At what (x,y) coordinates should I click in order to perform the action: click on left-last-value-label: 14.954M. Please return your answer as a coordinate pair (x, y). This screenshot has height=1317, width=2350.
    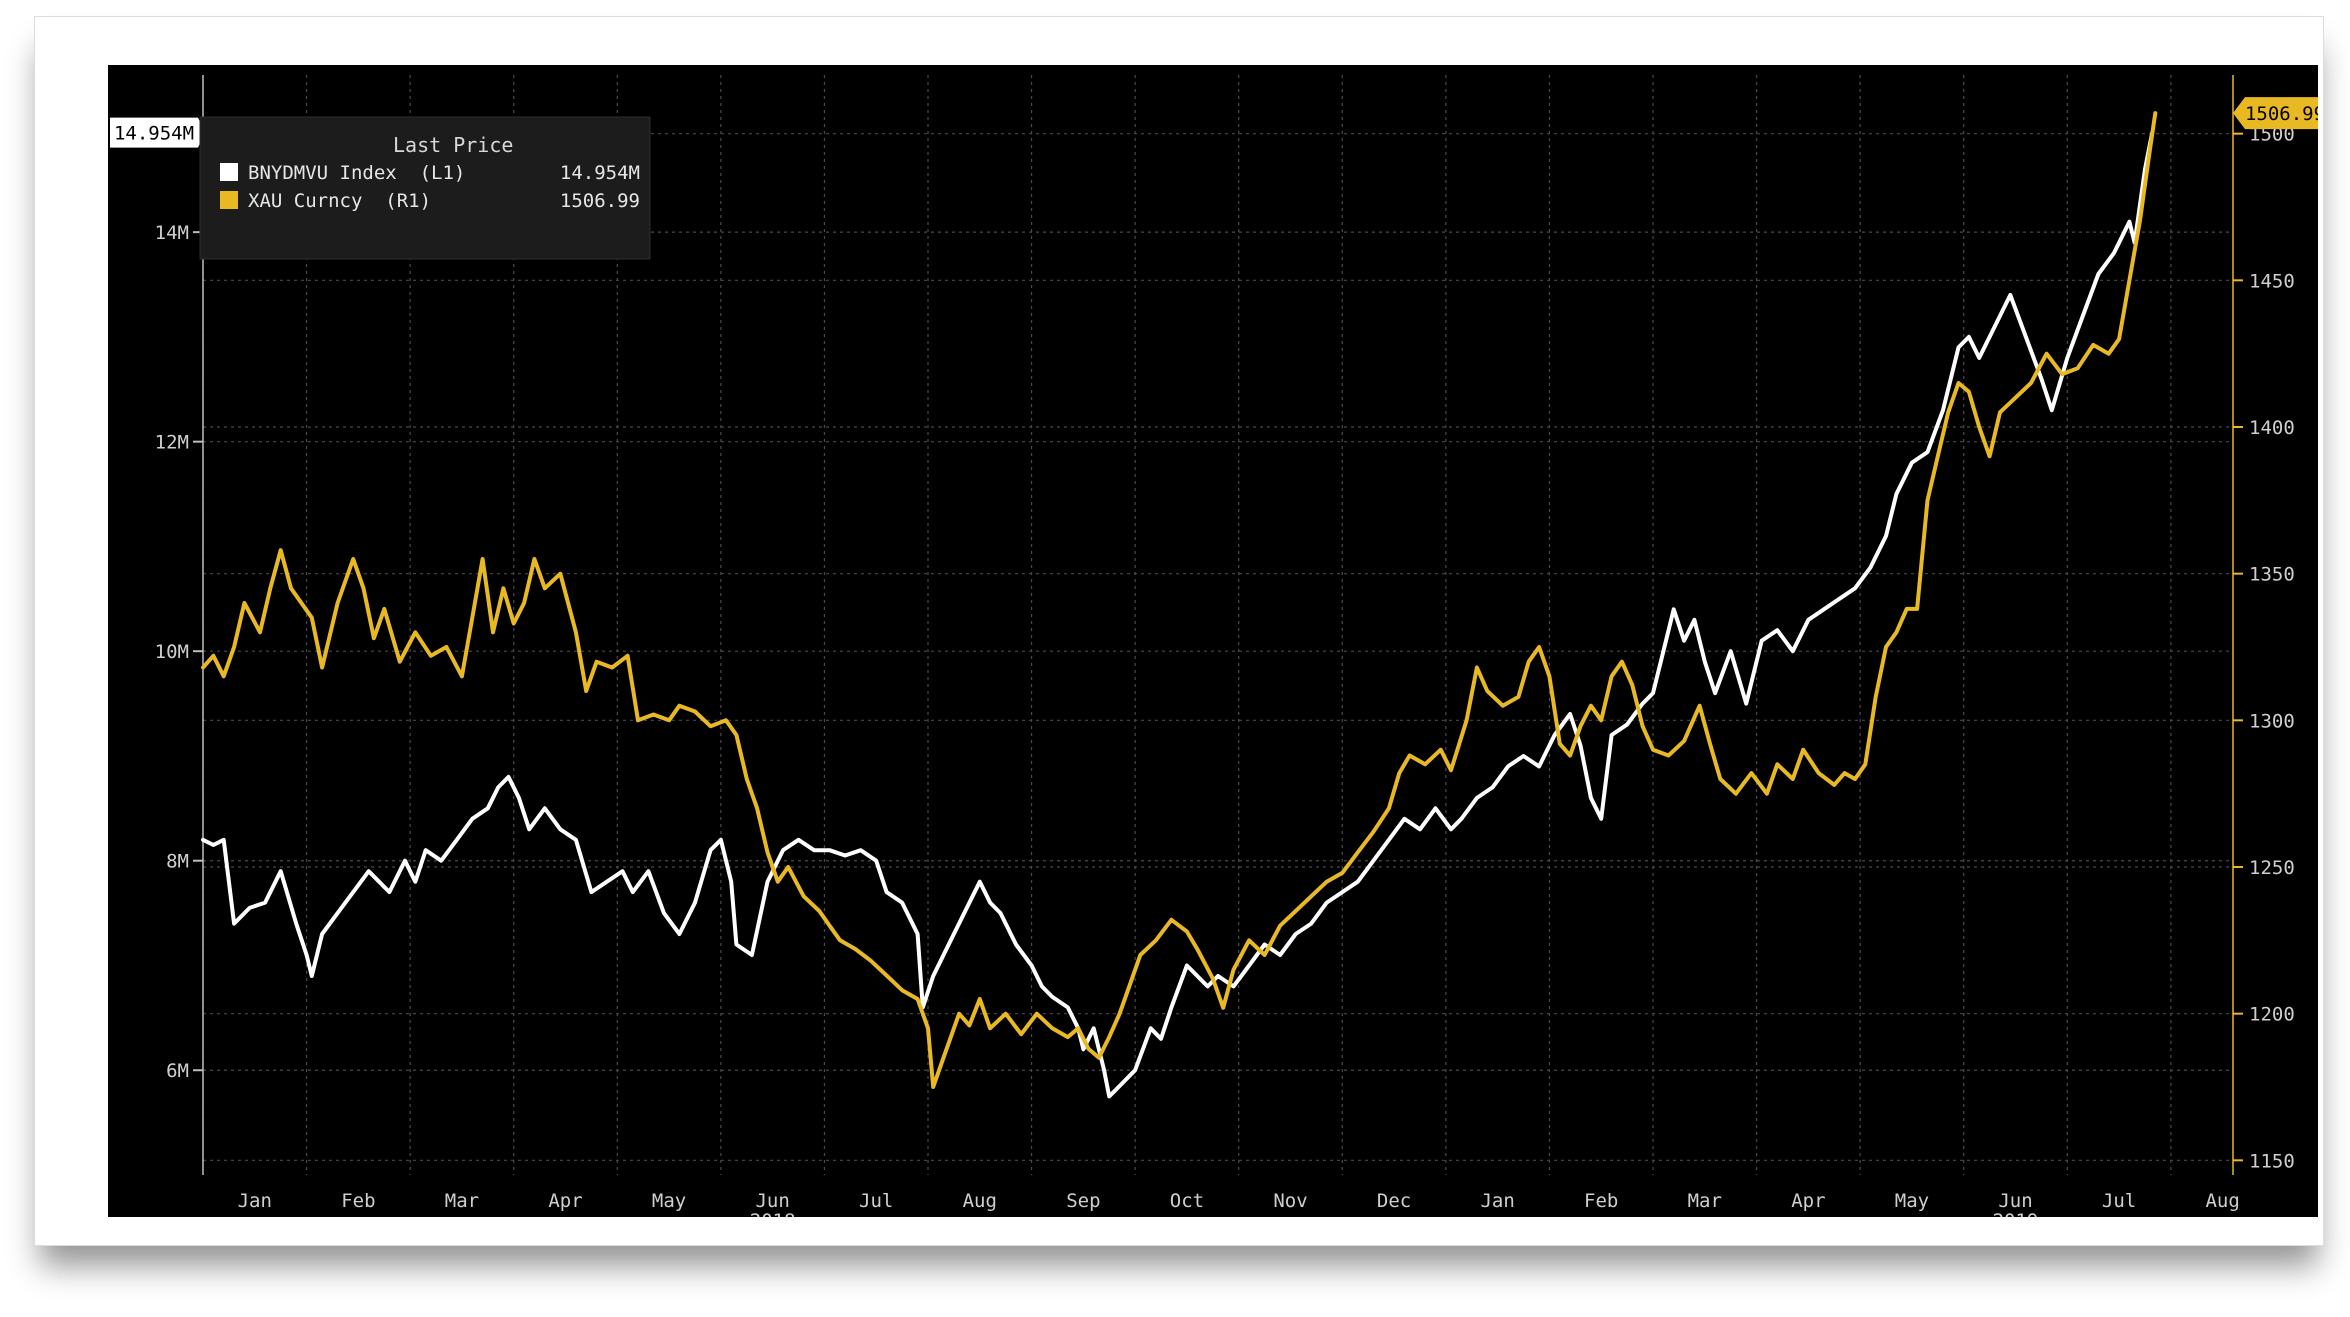
    Looking at the image, I should click on (154, 134).